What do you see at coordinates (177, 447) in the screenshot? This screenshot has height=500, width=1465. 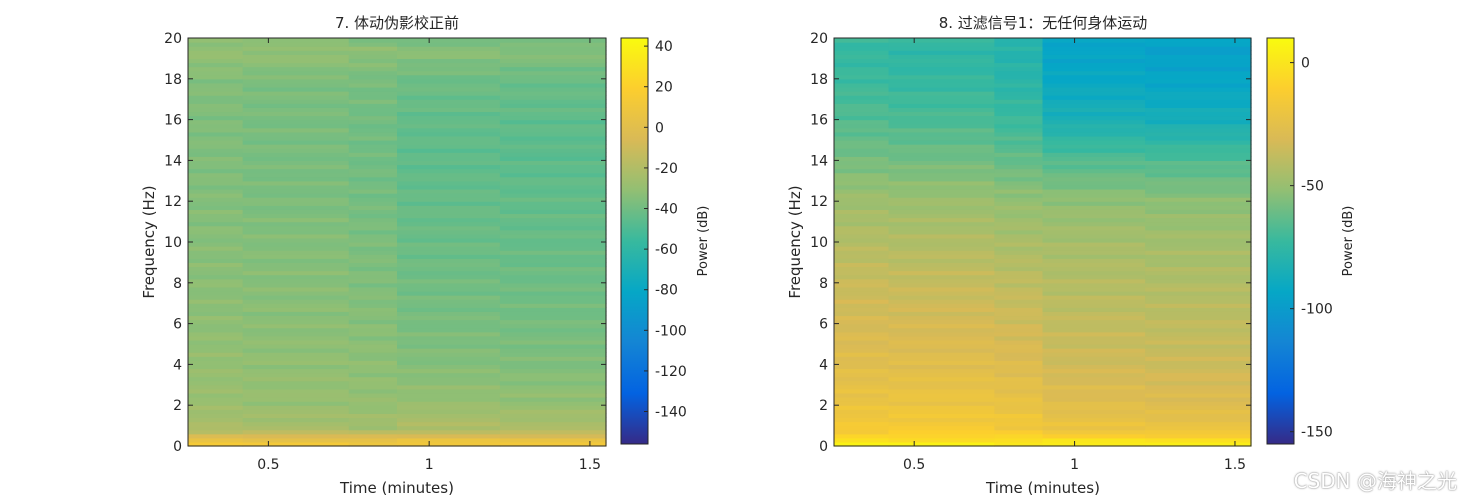 I see `y-tick-label: 0` at bounding box center [177, 447].